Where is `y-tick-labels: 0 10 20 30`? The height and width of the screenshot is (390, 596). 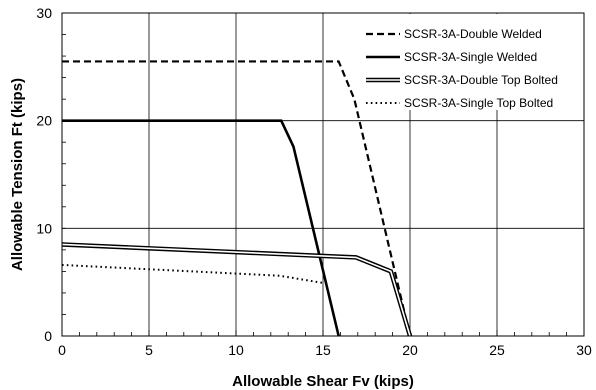 y-tick-labels: 0 10 20 30 is located at coordinates (44, 174).